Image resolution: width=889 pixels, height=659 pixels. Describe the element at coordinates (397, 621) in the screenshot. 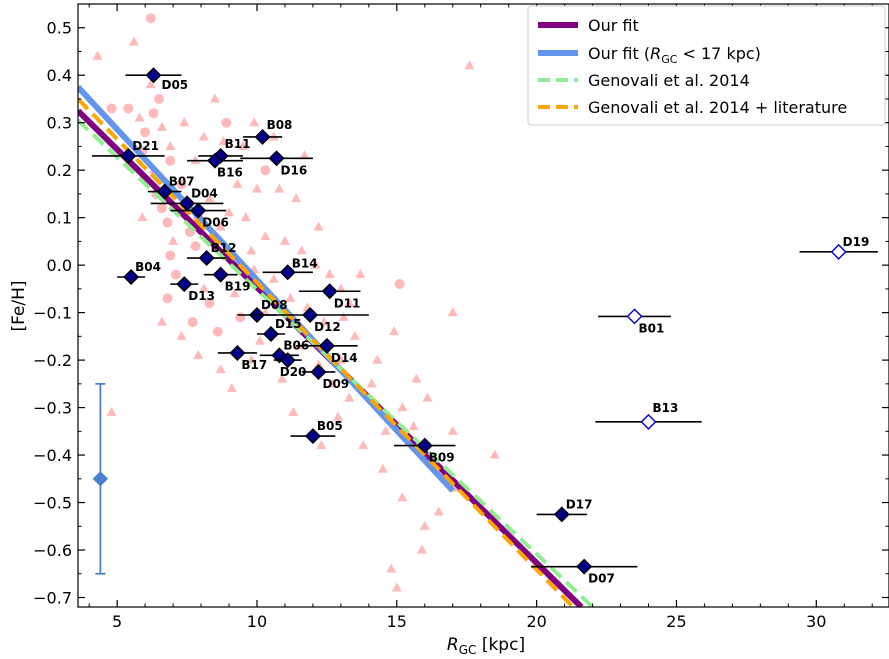

I see `x-tick-label-15: 15` at that location.